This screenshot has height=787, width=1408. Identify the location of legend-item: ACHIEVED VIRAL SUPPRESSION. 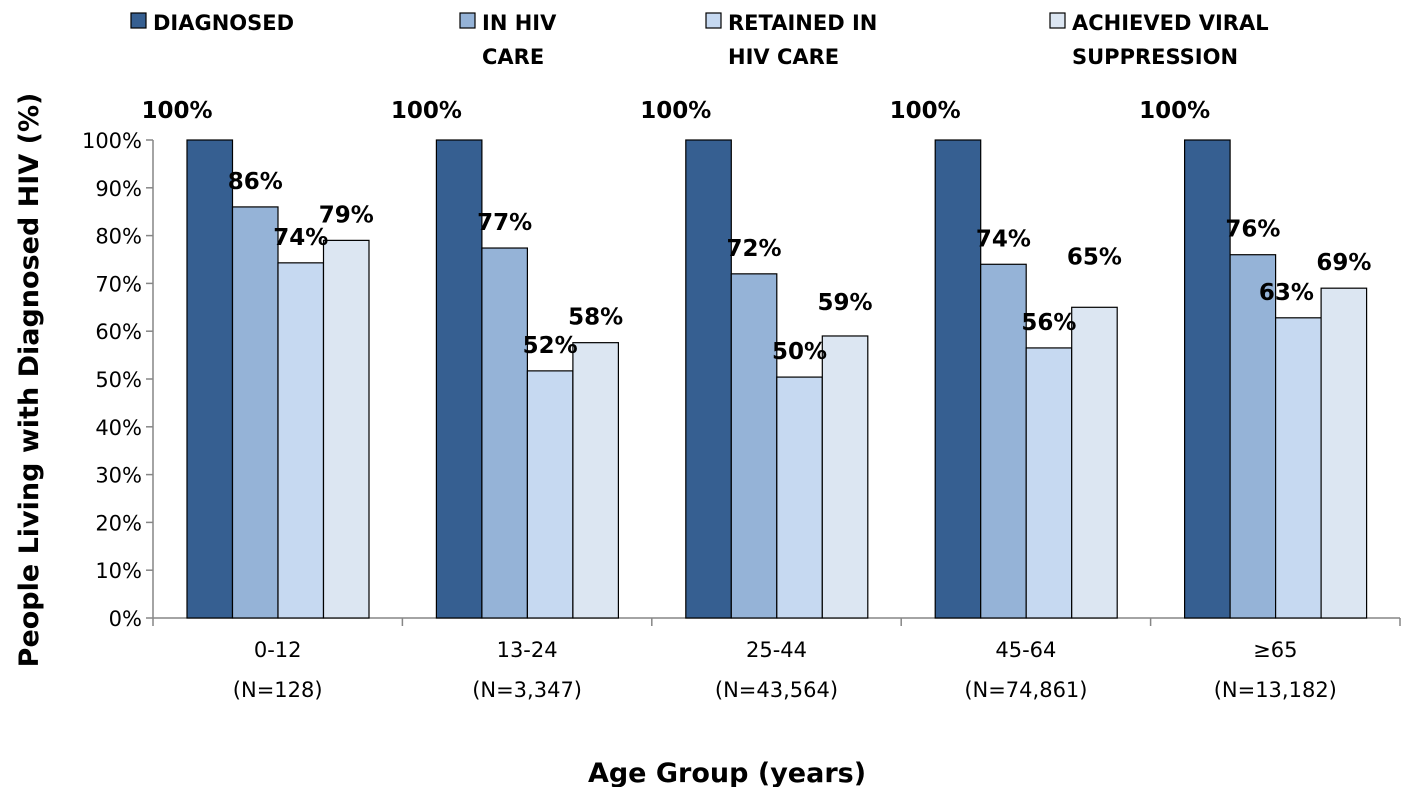
(1159, 40).